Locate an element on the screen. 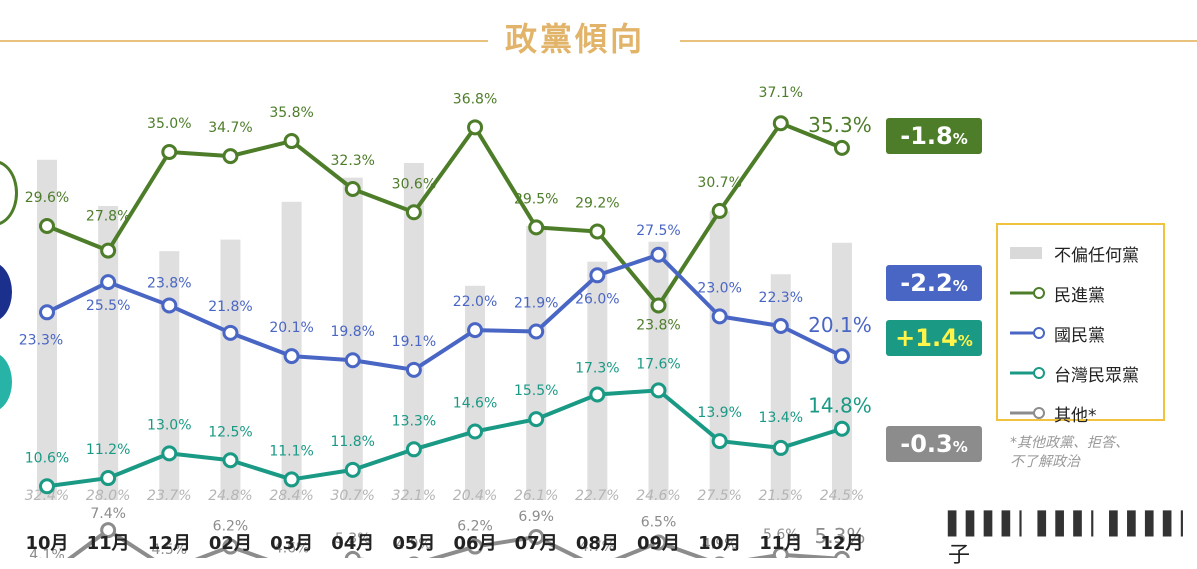 The image size is (1197, 569). point-label-dpp-12: 37.1% is located at coordinates (781, 93).